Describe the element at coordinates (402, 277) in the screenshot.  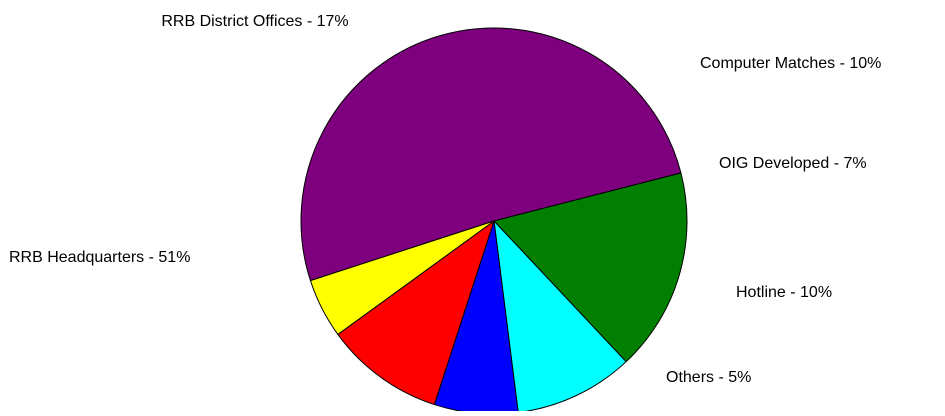
I see `pie-slice-others` at that location.